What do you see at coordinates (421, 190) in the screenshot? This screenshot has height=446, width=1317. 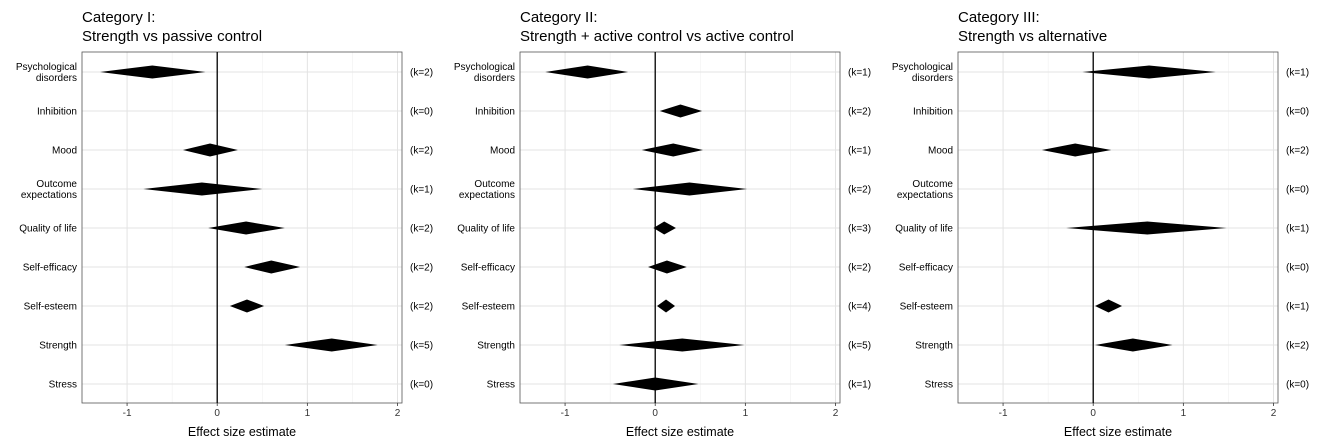 I see `k-label-outcome-expectations: (k=1)` at bounding box center [421, 190].